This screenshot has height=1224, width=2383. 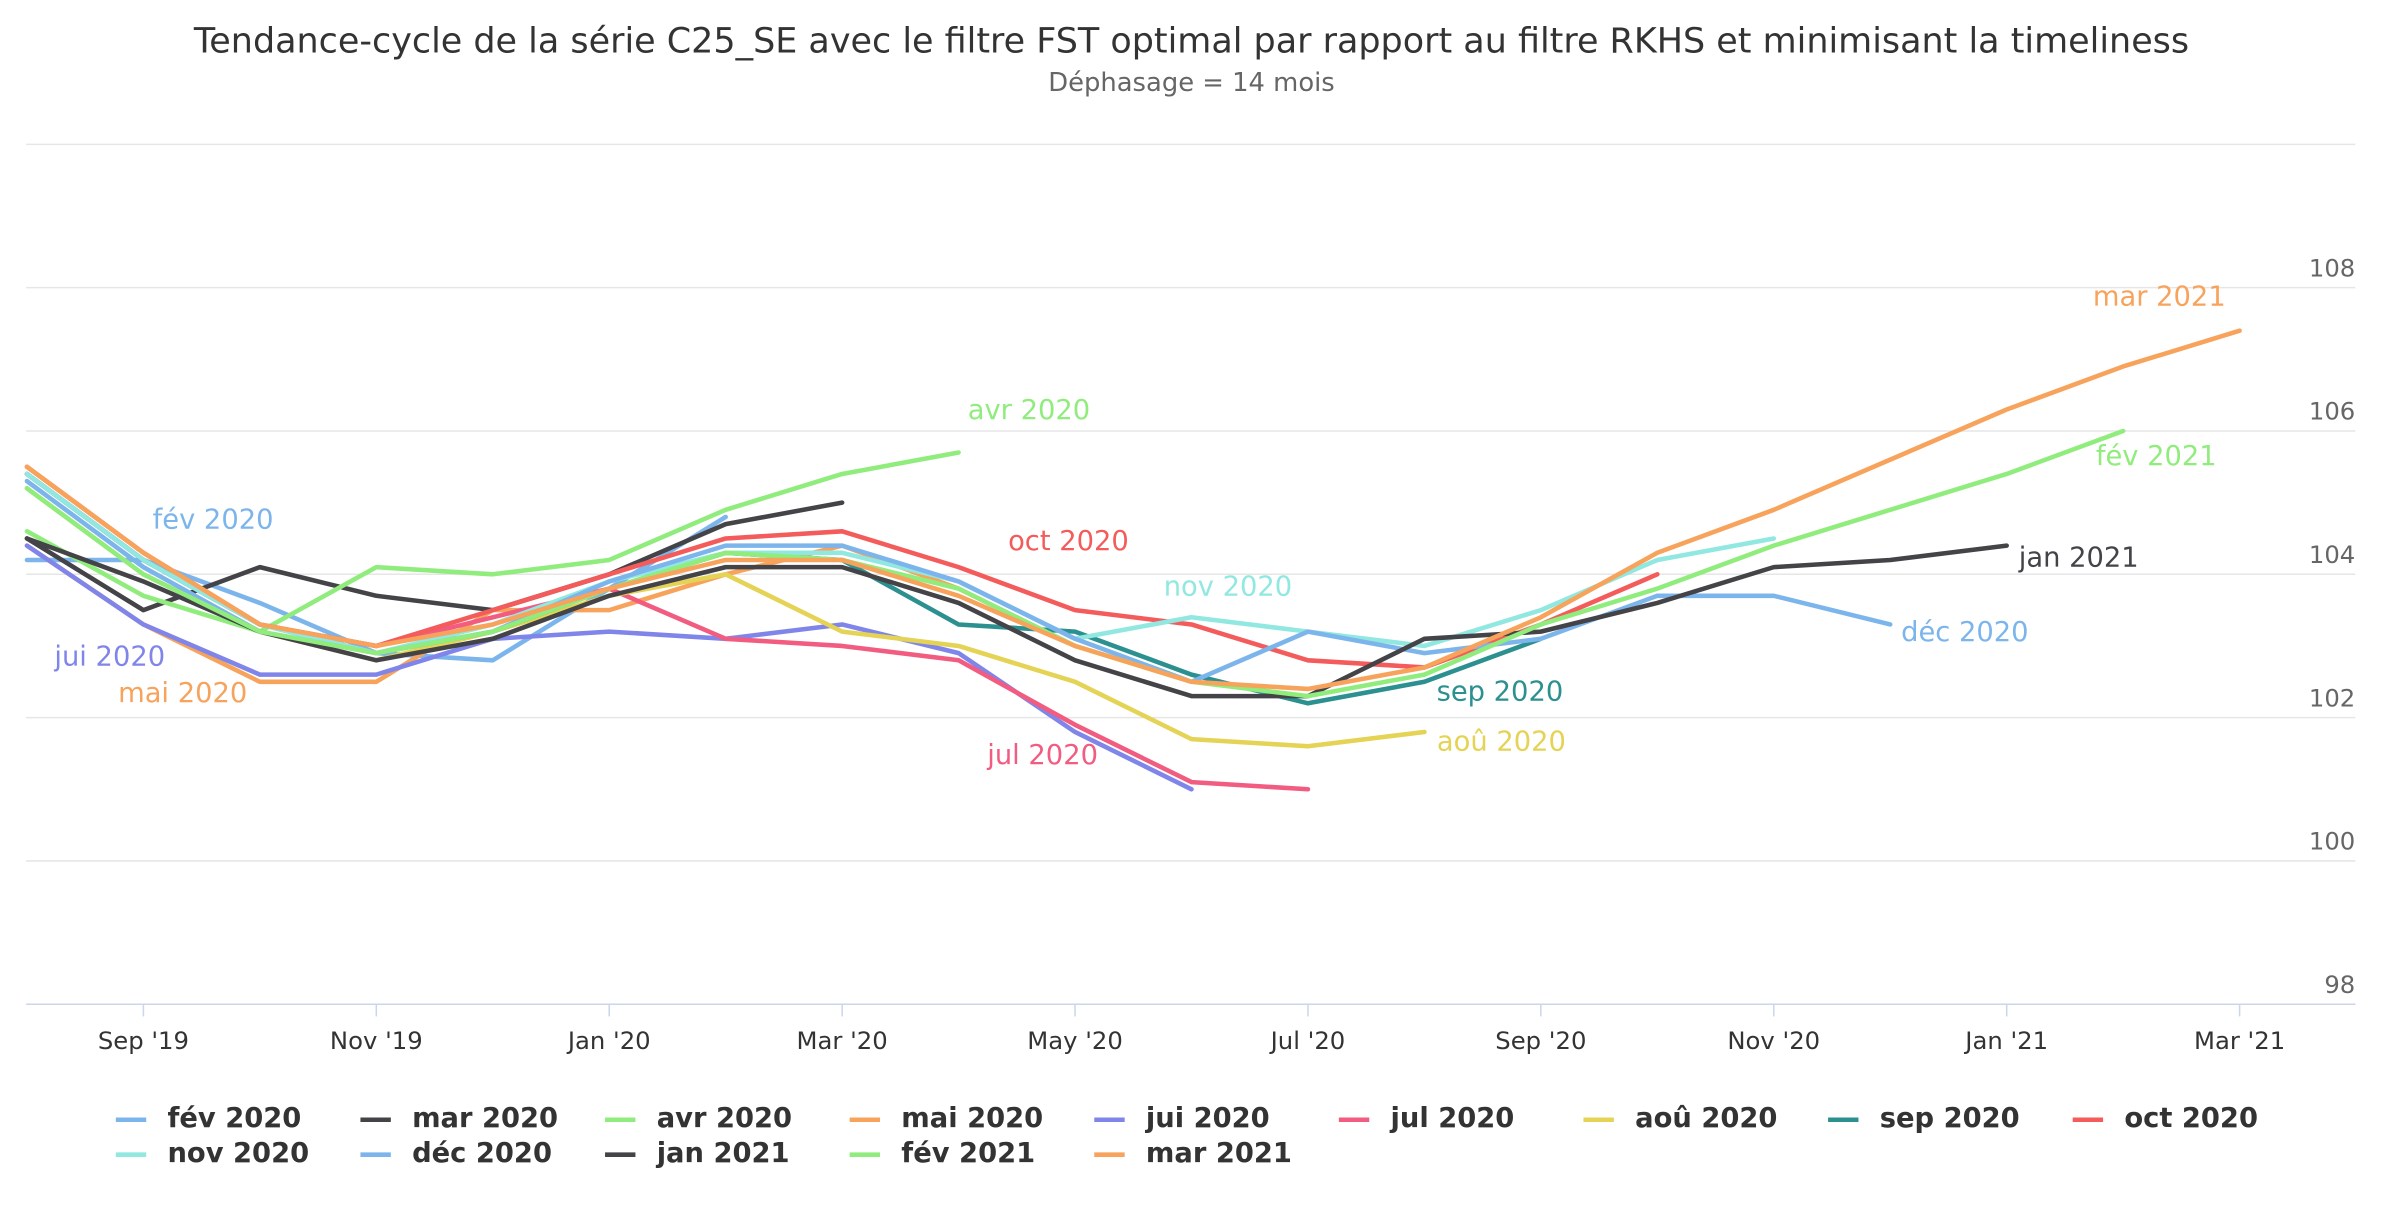 What do you see at coordinates (2191, 1118) in the screenshot?
I see `legend-label: oct 2020` at bounding box center [2191, 1118].